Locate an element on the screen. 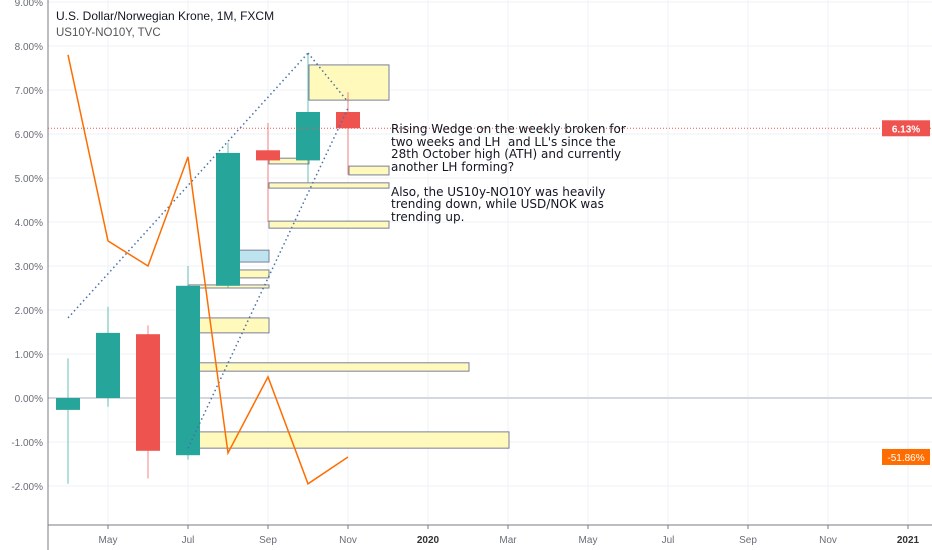  y-tick-label: 5.00% is located at coordinates (29, 179).